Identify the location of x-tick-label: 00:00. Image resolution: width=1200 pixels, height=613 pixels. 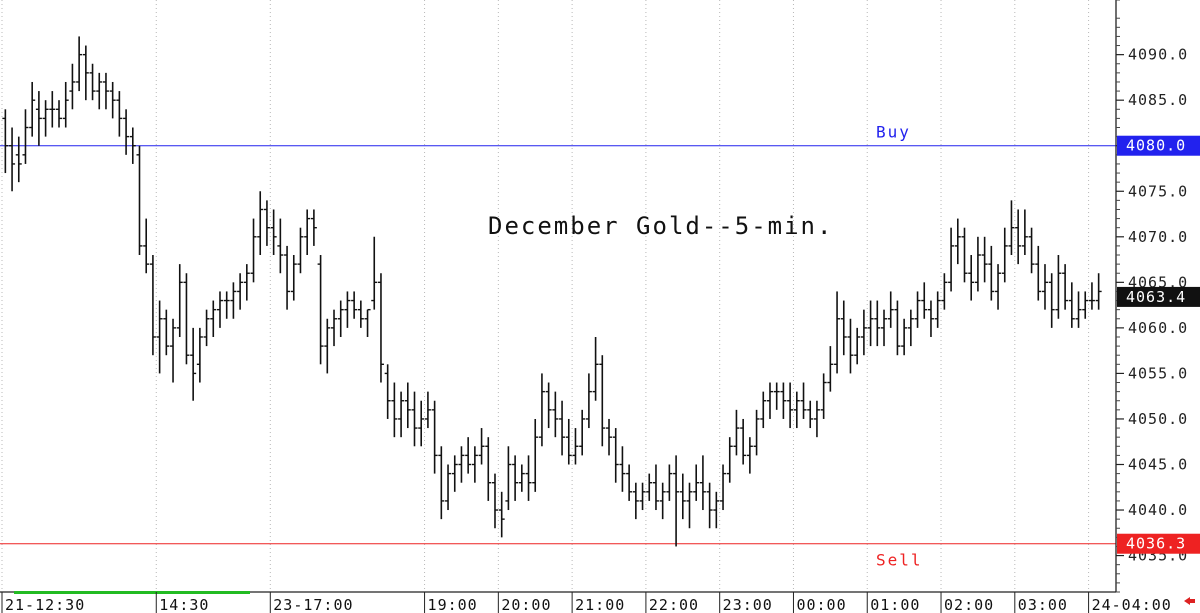
(821, 604).